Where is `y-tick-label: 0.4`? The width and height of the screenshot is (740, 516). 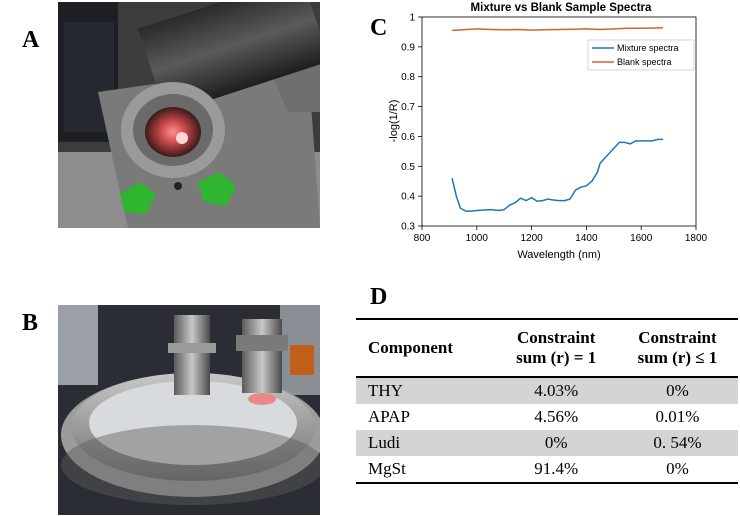 y-tick-label: 0.4 is located at coordinates (408, 197).